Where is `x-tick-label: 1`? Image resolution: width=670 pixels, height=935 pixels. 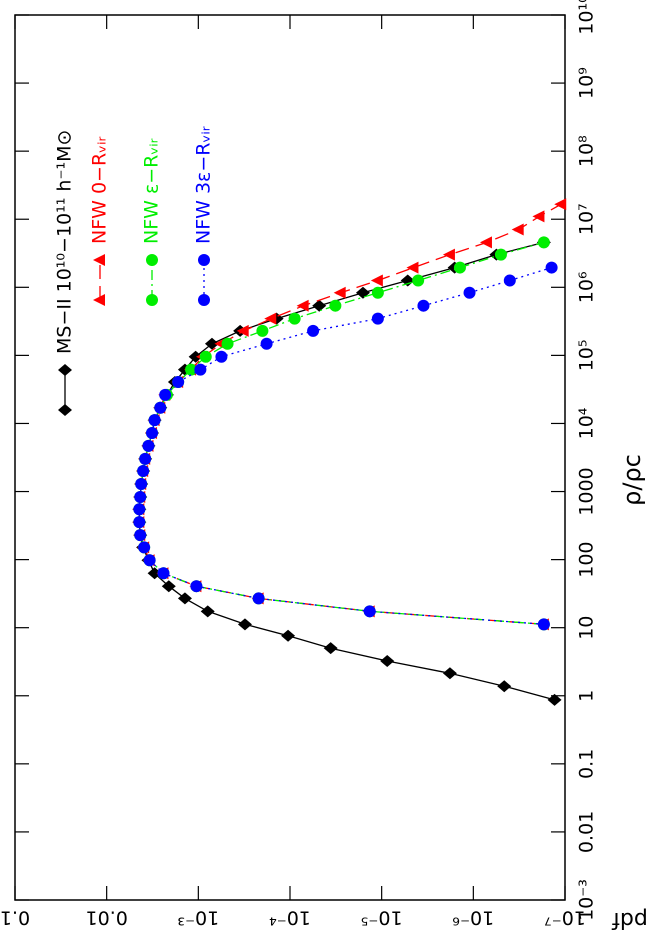 x-tick-label: 1 is located at coordinates (587, 696).